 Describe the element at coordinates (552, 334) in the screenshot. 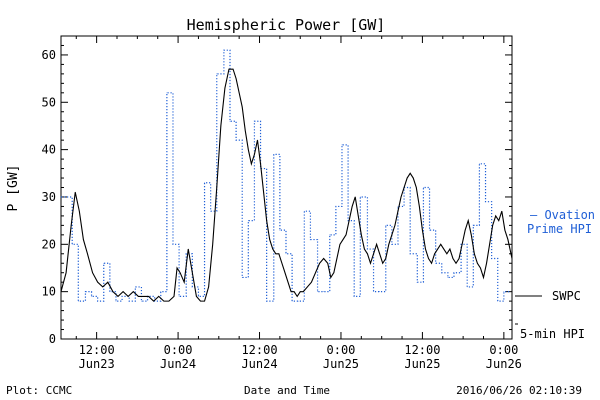

I see `legend-swpc-line2: 5-min HPI` at that location.